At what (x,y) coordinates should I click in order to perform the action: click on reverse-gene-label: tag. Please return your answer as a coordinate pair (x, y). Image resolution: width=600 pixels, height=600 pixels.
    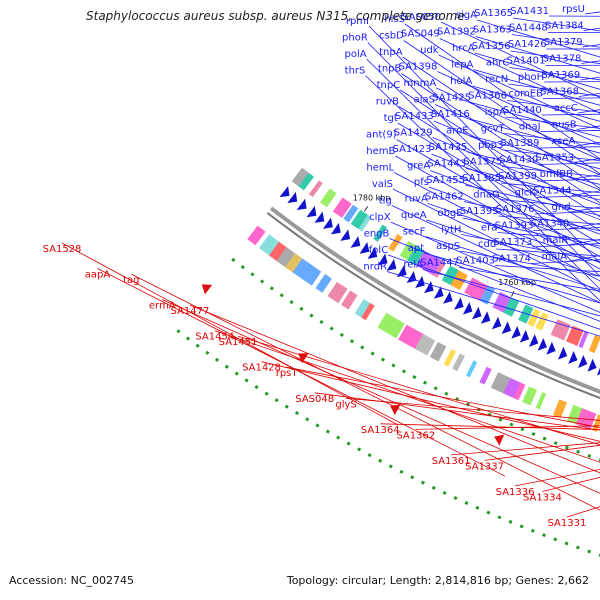
    Looking at the image, I should click on (131, 280).